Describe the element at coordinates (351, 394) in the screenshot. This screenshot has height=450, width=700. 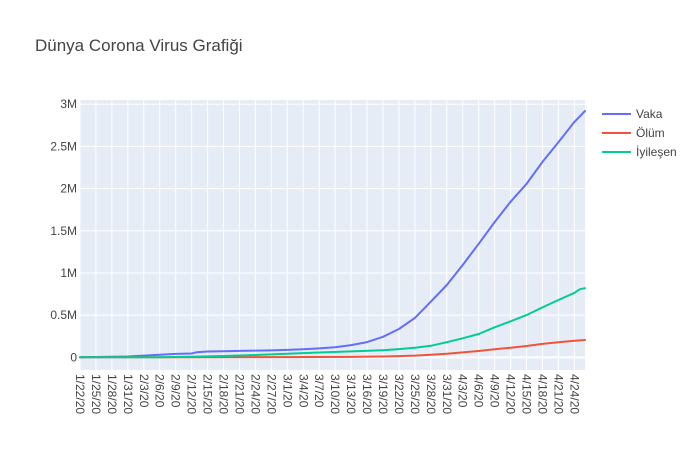
I see `x-tick-label: 3/13/20` at that location.